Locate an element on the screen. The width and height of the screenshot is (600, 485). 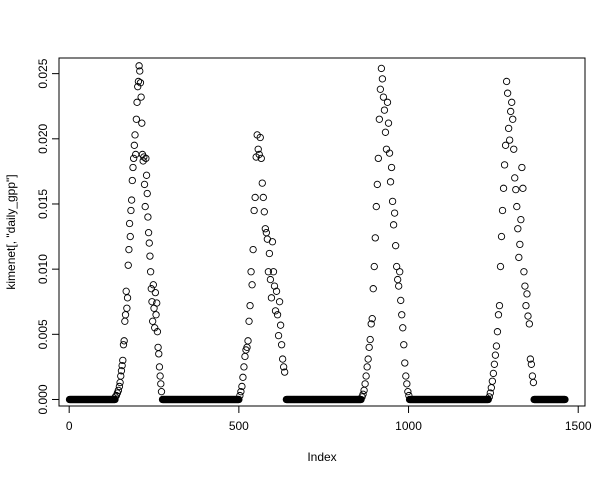
x-axis: 0 500 1000 1500 is located at coordinates (329, 419).